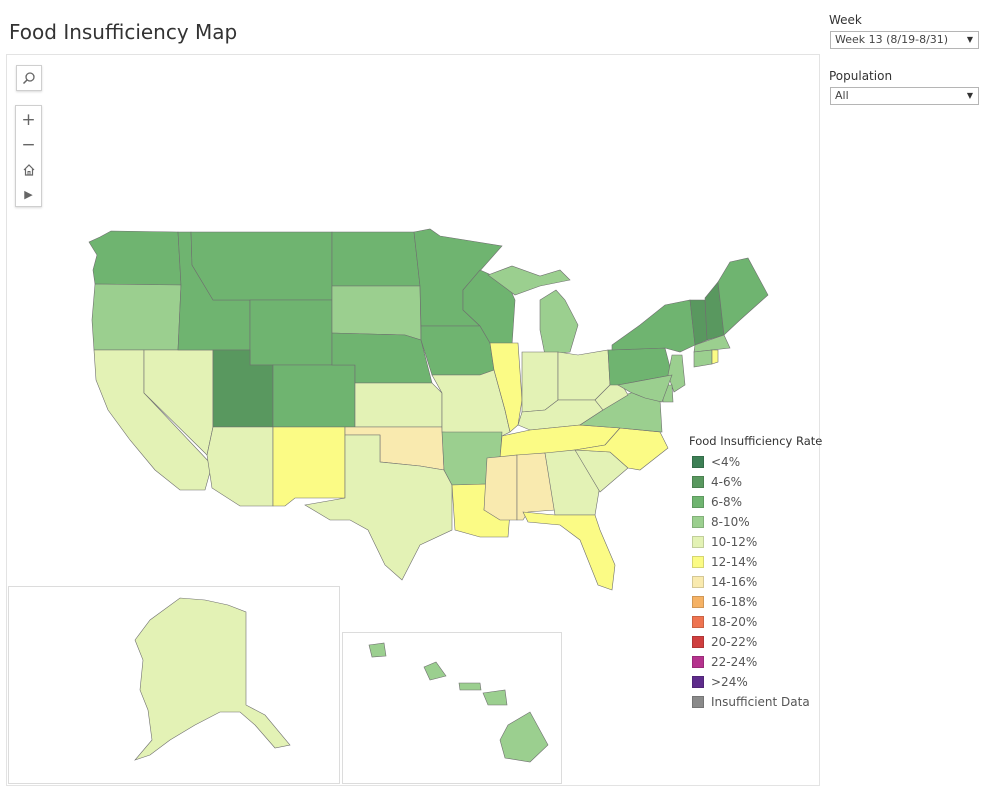 The image size is (988, 793). I want to click on state-HI-oahu, so click(435, 671).